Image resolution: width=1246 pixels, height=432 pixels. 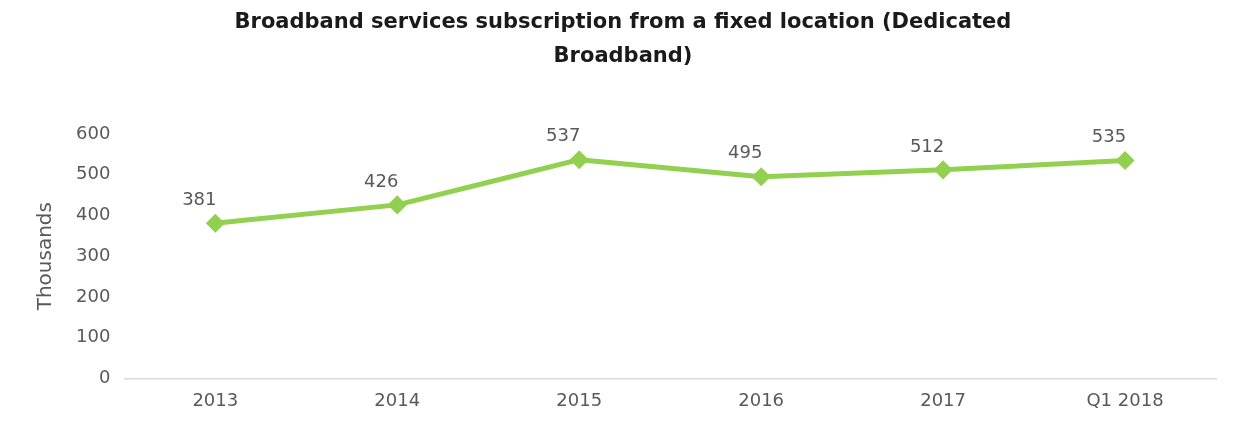 I want to click on data-label: 535, so click(x=1109, y=136).